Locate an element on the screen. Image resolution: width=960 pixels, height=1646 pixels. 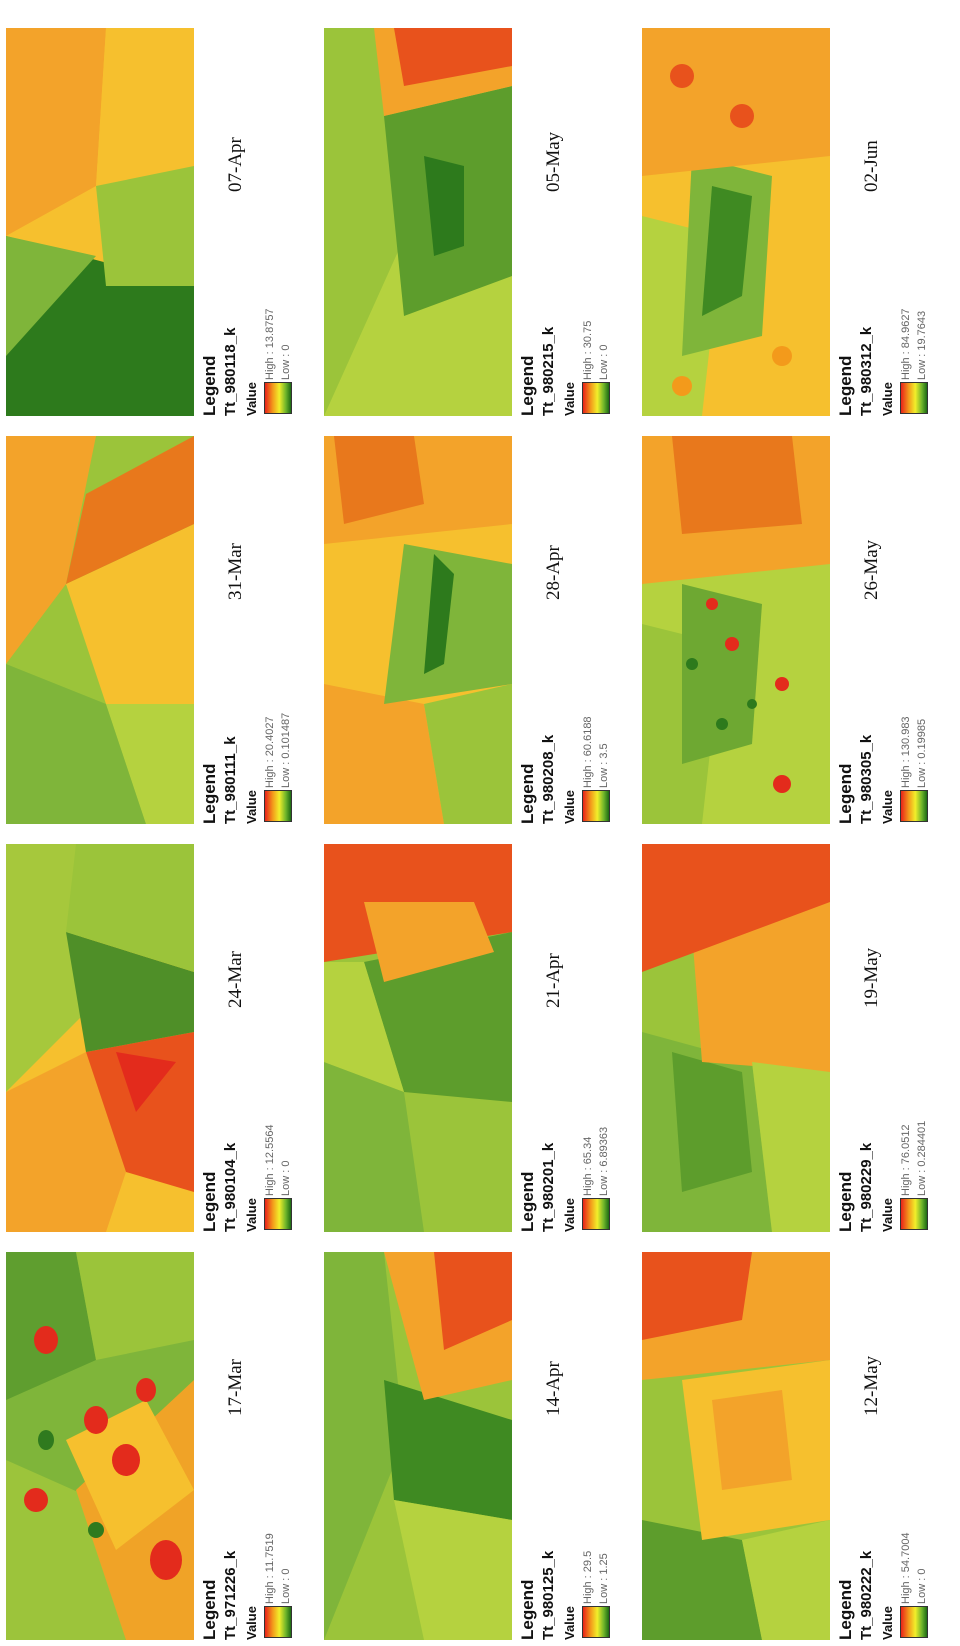
low-value: Low : 3.5 is located at coordinates (604, 765).